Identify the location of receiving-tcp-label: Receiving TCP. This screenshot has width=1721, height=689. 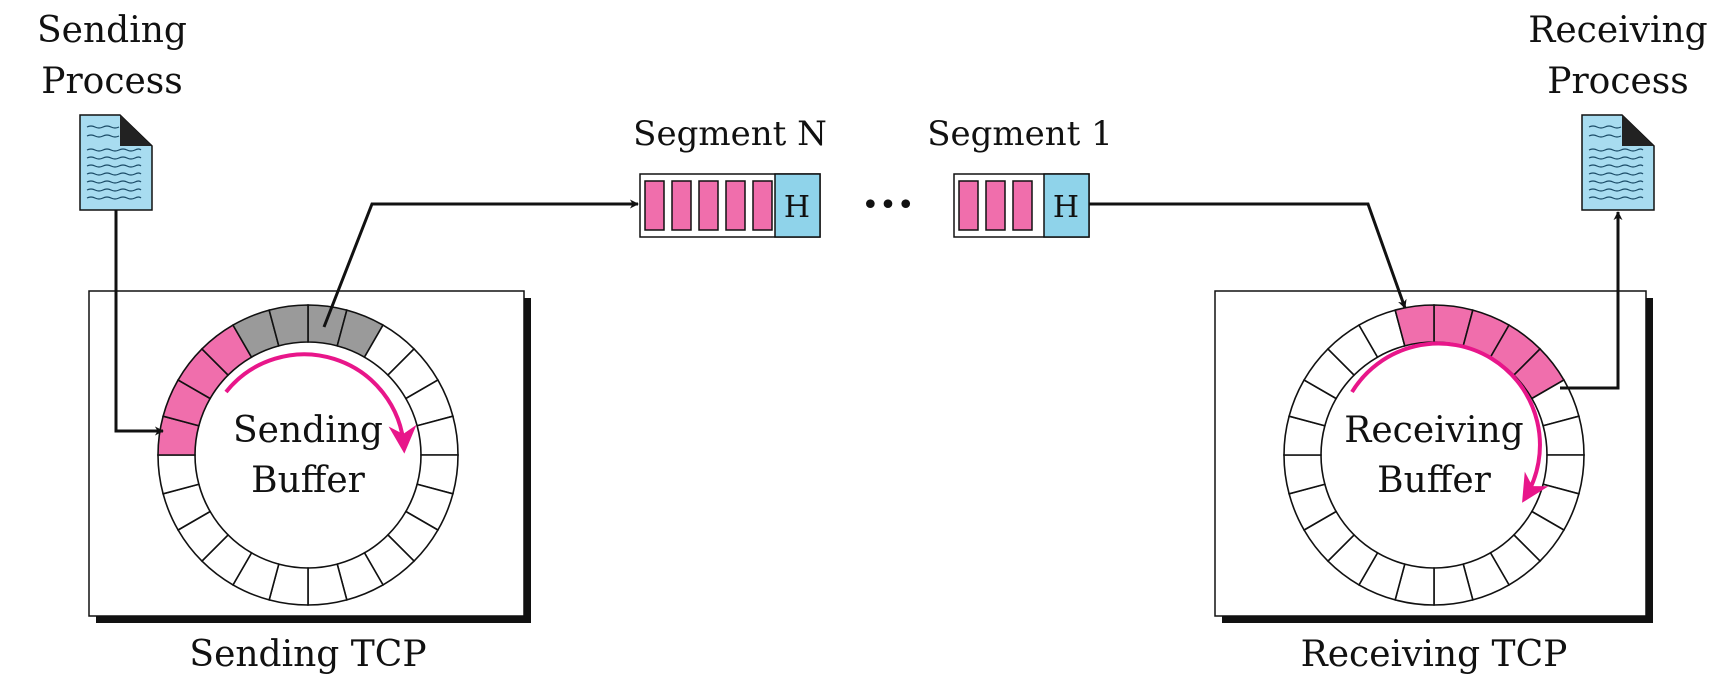
(1434, 654).